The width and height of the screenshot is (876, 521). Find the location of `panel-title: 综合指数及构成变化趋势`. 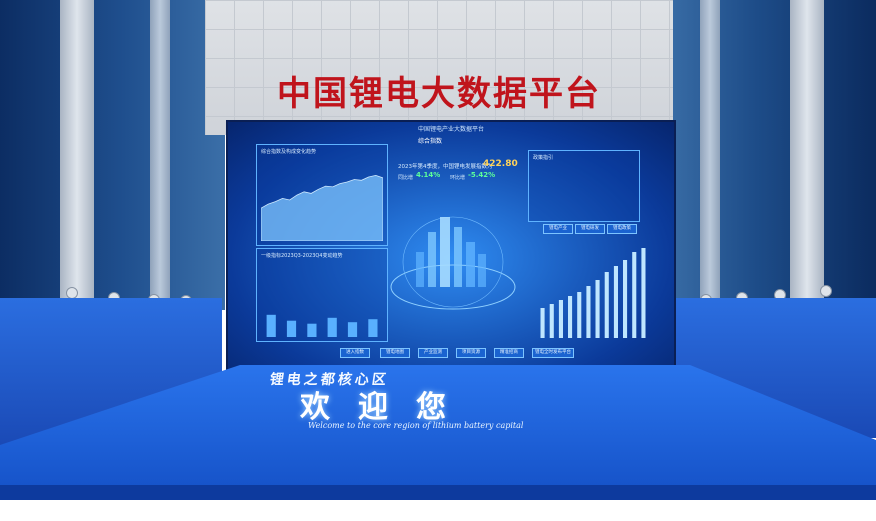

panel-title: 综合指数及构成变化趋势 is located at coordinates (289, 152).